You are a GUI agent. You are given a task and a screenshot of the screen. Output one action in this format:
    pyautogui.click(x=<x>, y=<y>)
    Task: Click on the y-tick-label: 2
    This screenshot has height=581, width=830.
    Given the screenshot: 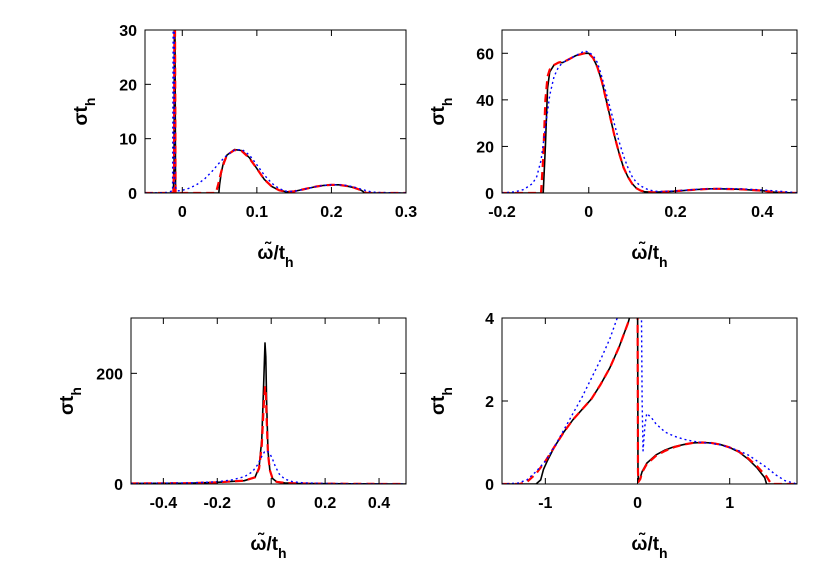 What is the action you would take?
    pyautogui.click(x=489, y=402)
    